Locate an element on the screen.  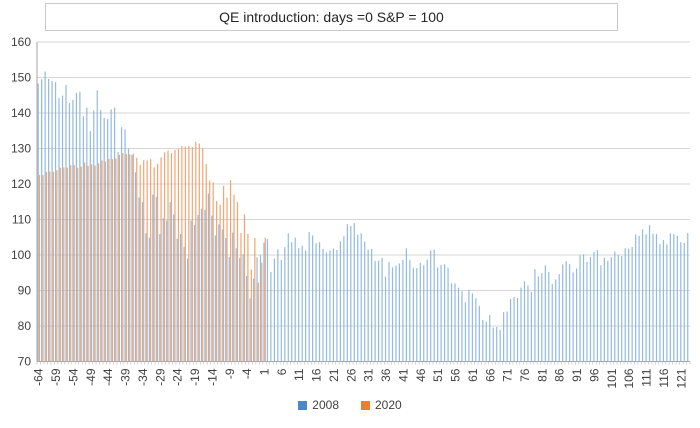
svg-text: 36 is located at coordinates (386, 375).